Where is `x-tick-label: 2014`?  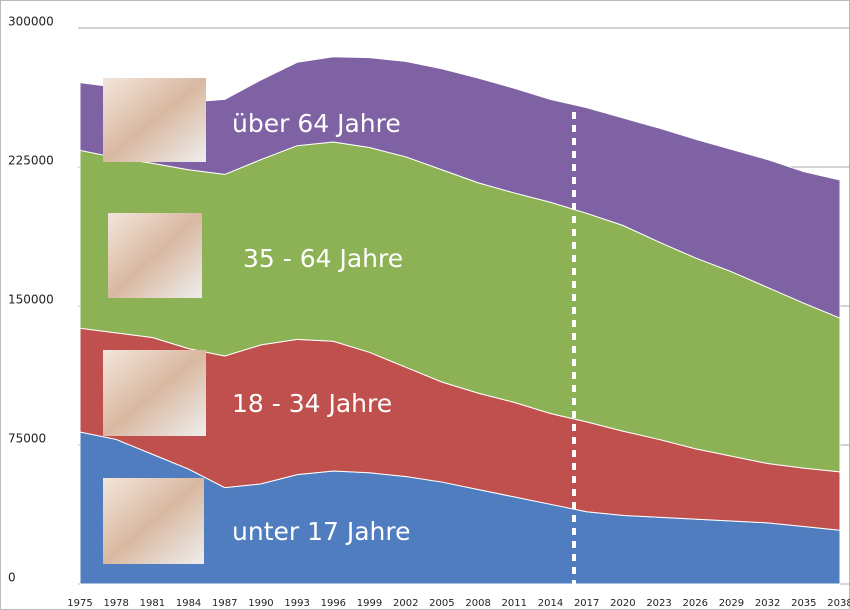 x-tick-label: 2014 is located at coordinates (550, 603).